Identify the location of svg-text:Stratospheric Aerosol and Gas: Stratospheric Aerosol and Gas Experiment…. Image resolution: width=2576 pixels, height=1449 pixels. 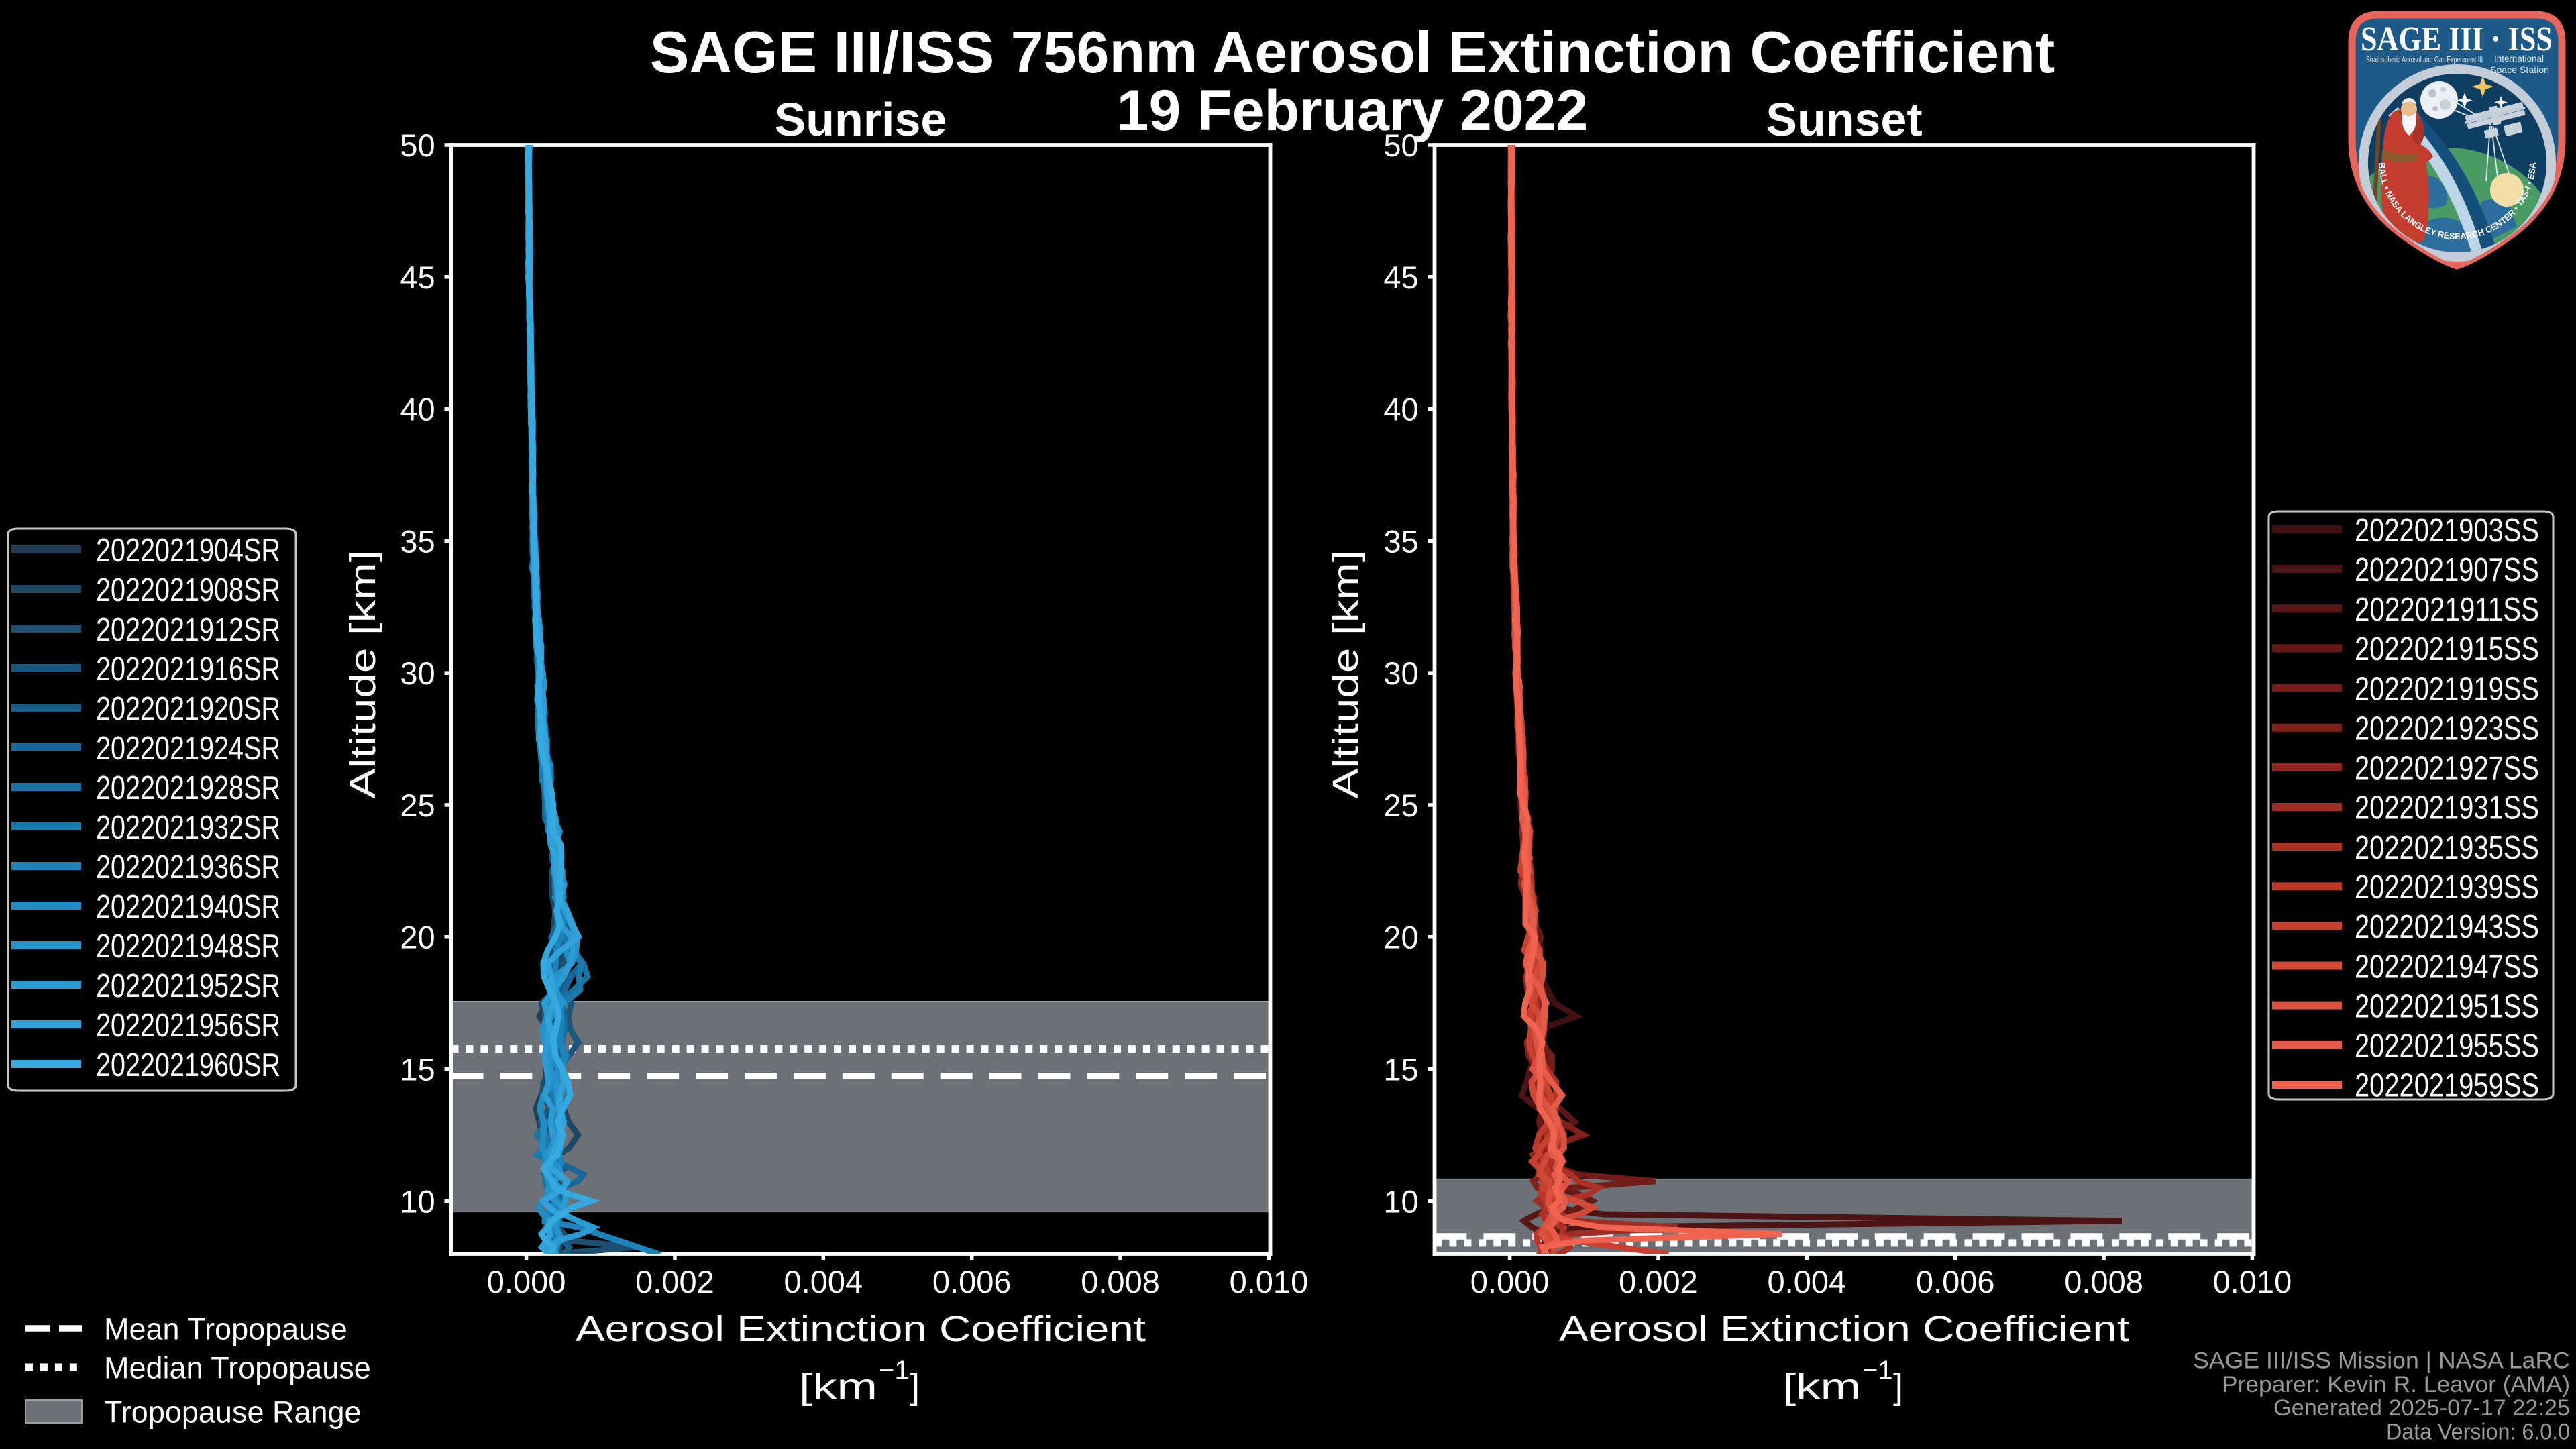
(2424, 59).